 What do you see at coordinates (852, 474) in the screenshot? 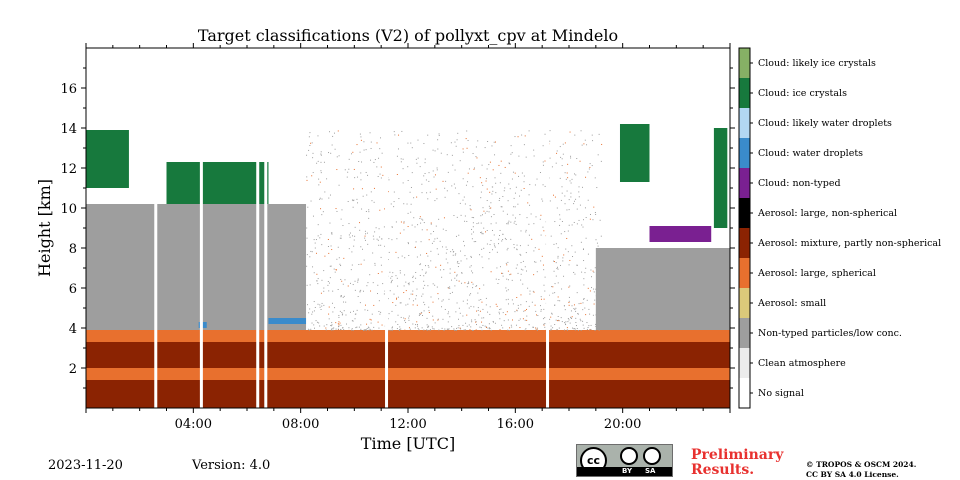
I see `copyright-line-2: CC BY SA 4.0 License.` at bounding box center [852, 474].